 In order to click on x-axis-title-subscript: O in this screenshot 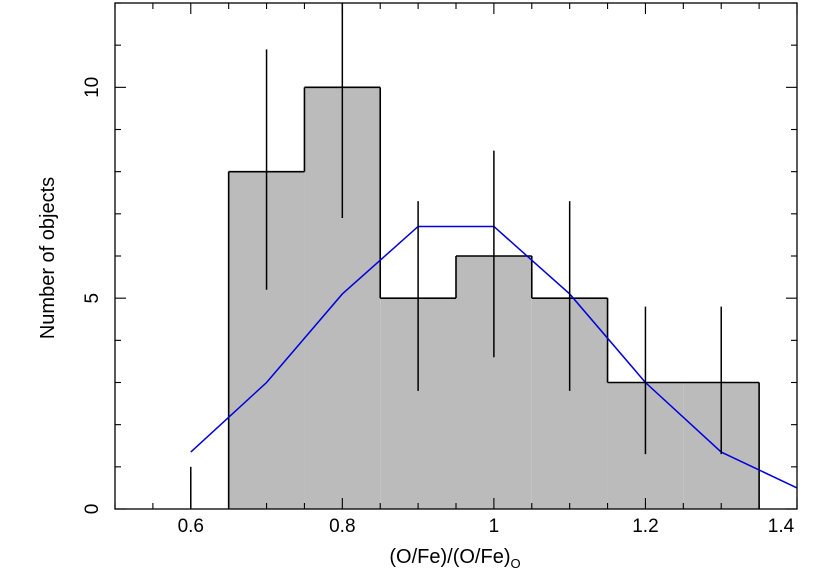, I will do `click(515, 563)`.